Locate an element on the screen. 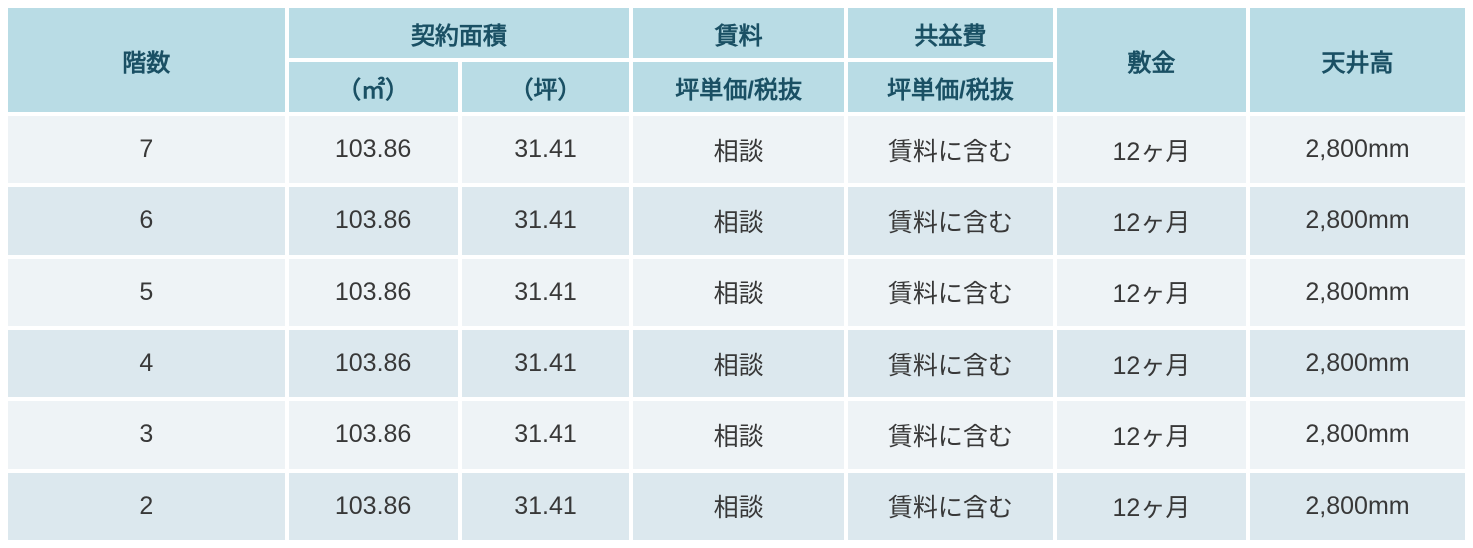 The height and width of the screenshot is (548, 1473). cell-floor: 7 is located at coordinates (146, 150).